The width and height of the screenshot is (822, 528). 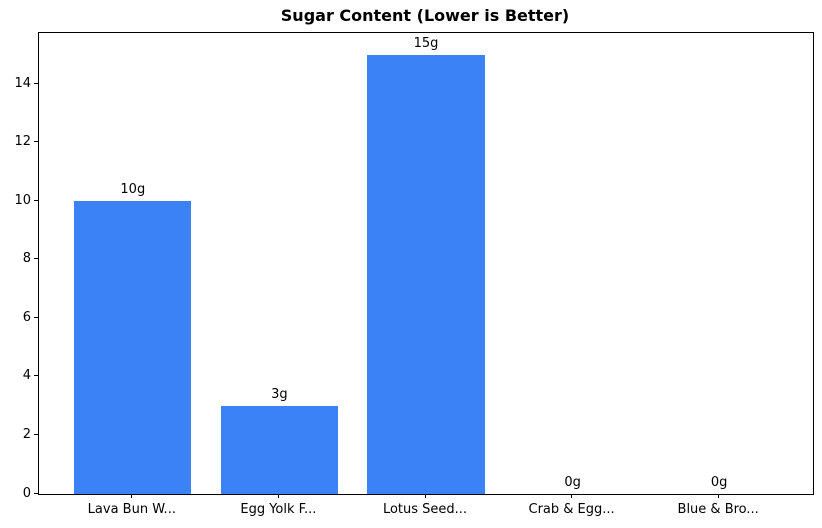 What do you see at coordinates (22, 83) in the screenshot?
I see `y-tick-label: 14` at bounding box center [22, 83].